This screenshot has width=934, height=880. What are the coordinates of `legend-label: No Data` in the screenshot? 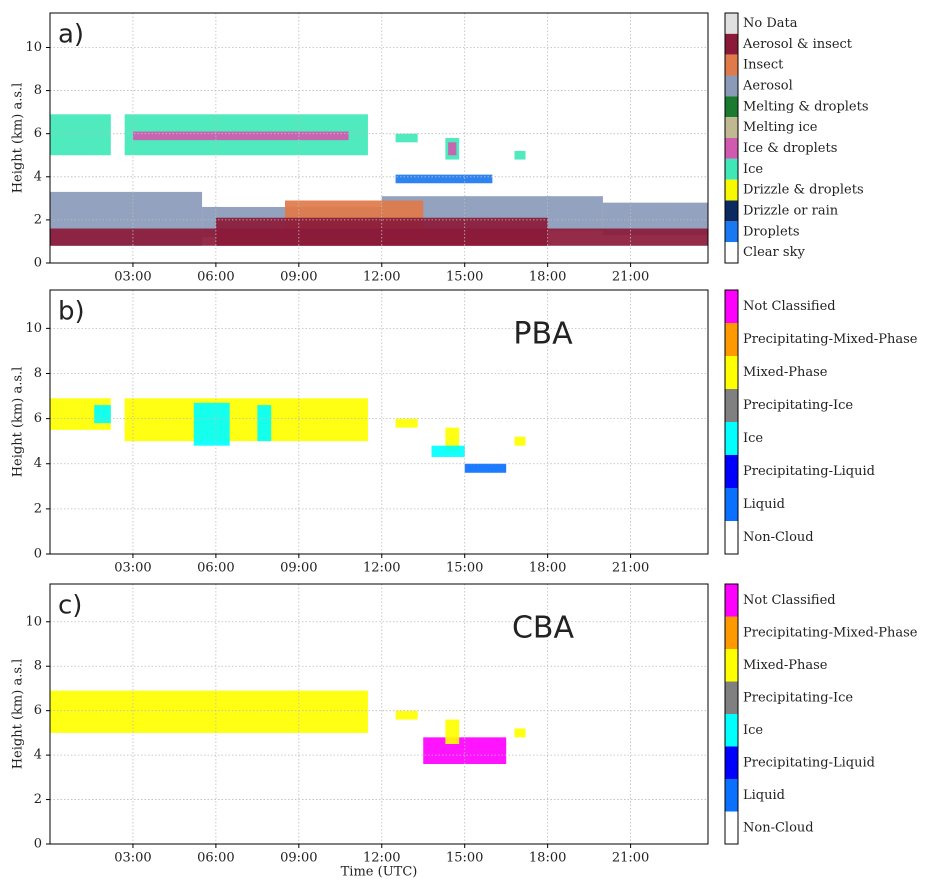 It's located at (770, 23).